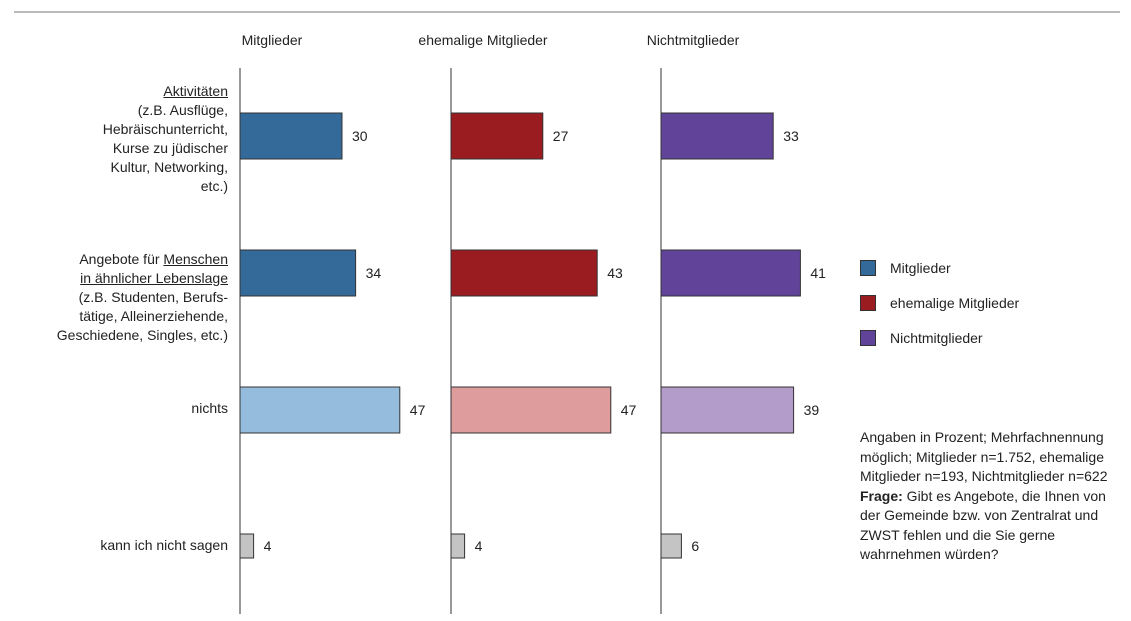  I want to click on category-label-part: Aktivitäten, so click(195, 91).